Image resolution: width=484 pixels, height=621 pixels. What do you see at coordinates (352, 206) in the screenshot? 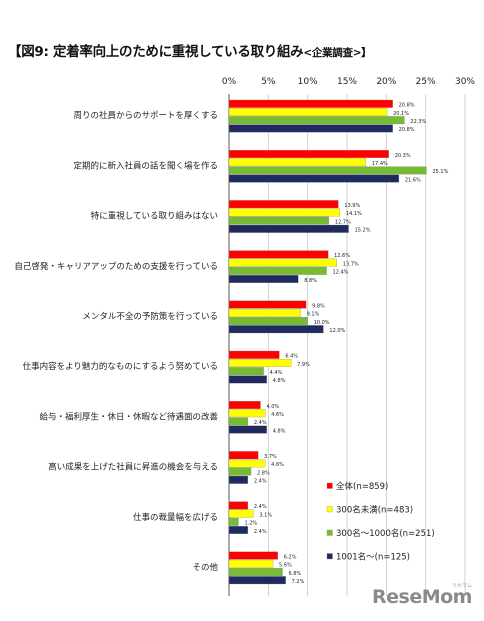
I see `data-label: 13.9%` at bounding box center [352, 206].